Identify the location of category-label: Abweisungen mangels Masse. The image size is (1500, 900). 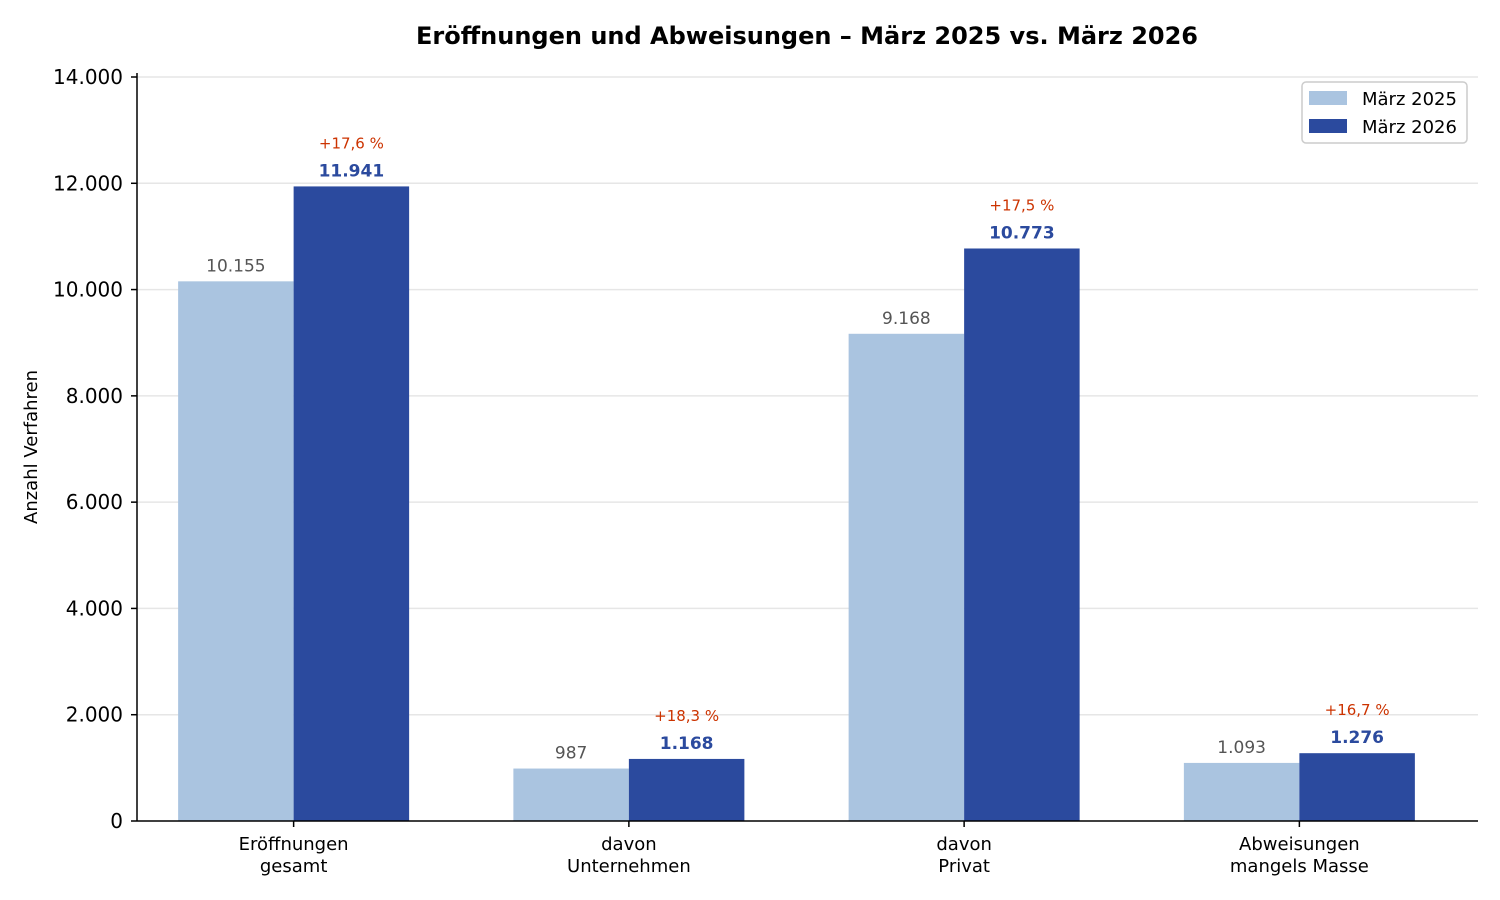
(1299, 855).